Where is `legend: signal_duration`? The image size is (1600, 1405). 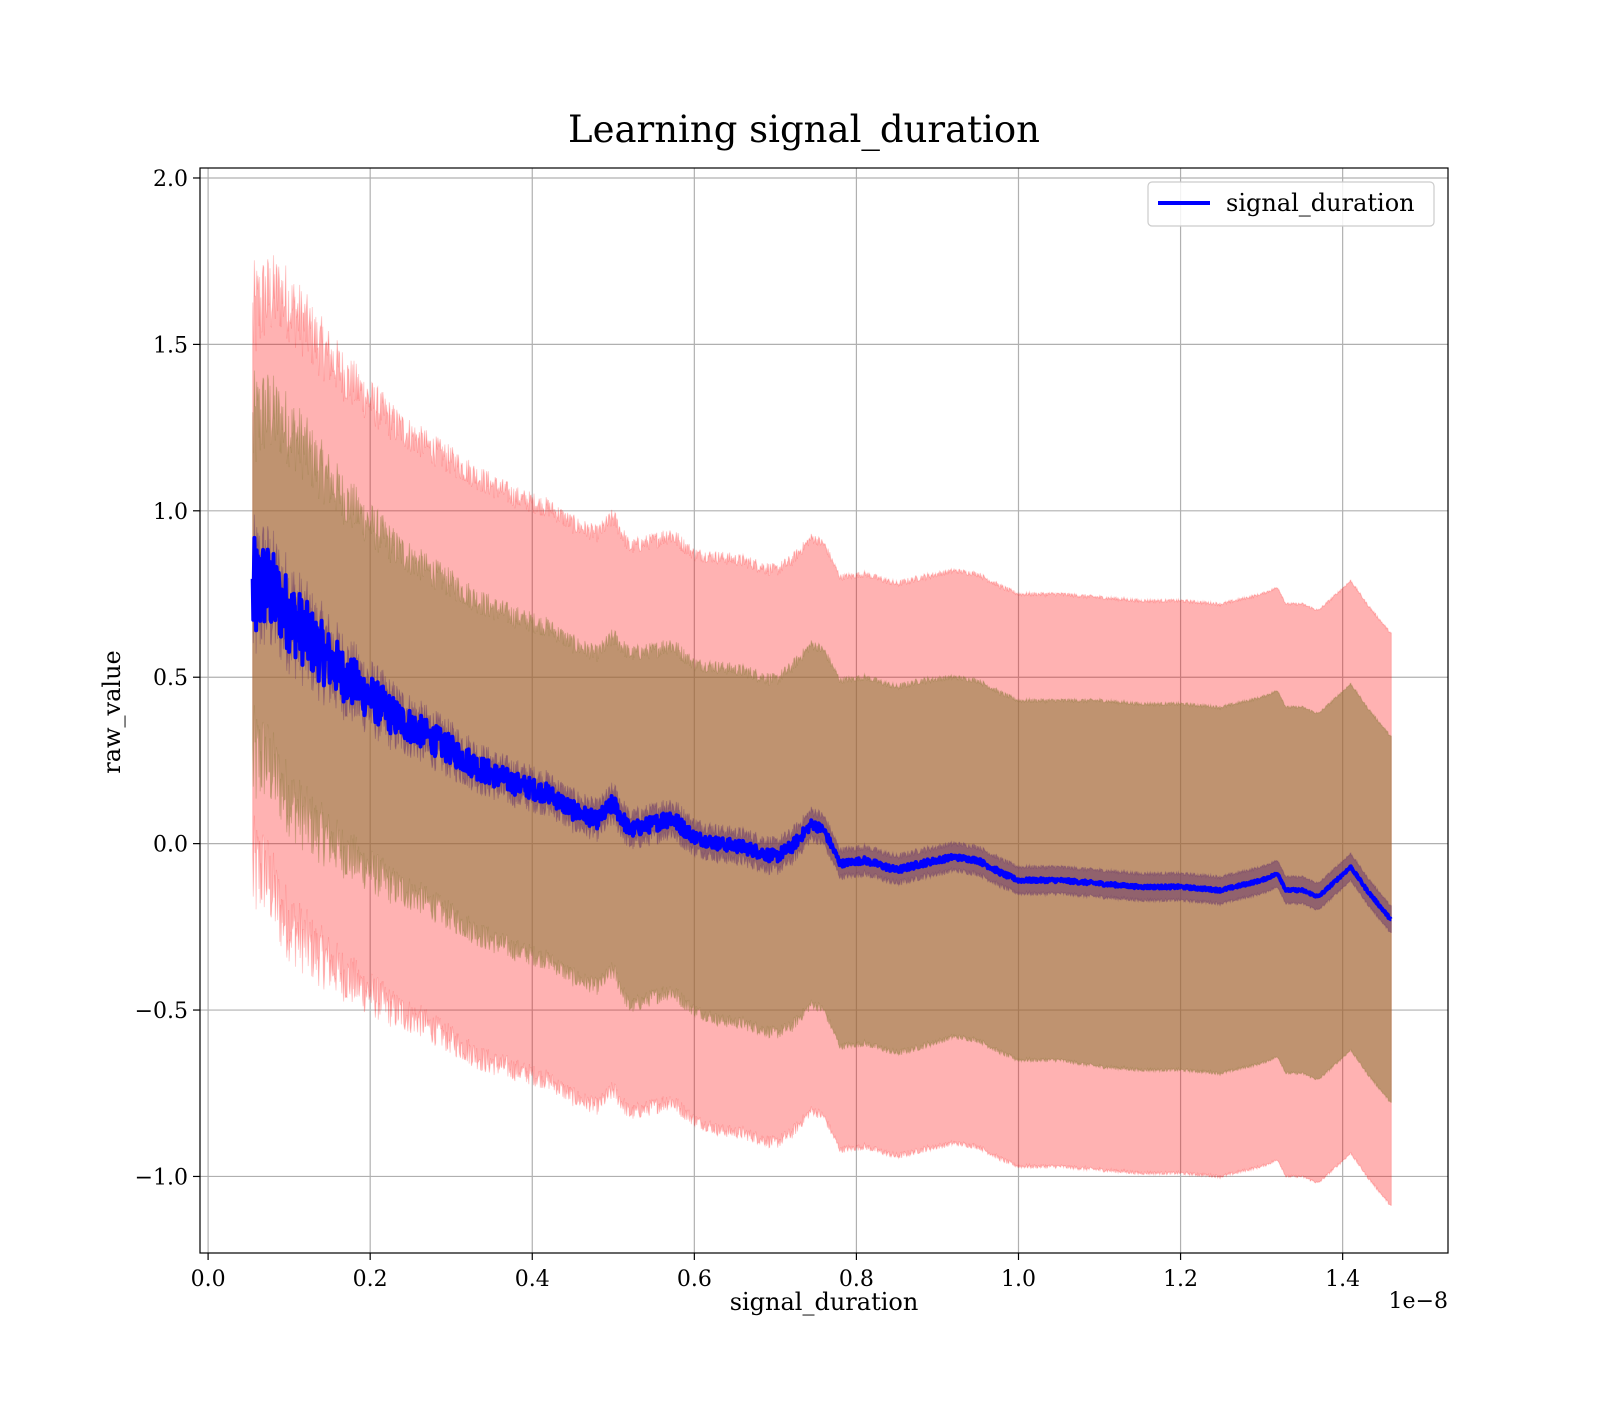 legend: signal_duration is located at coordinates (1291, 204).